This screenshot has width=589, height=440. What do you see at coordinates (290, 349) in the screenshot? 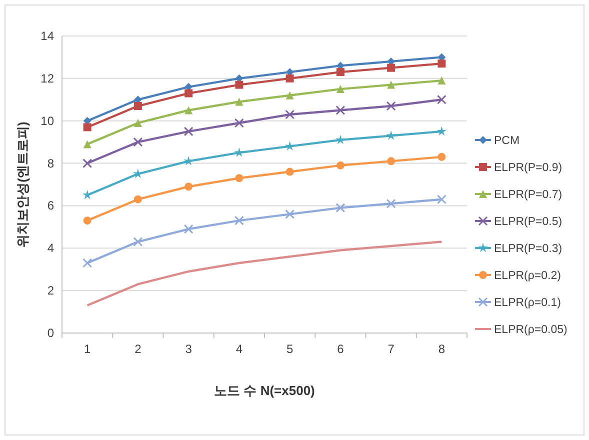
I see `x-tick-label: 5` at bounding box center [290, 349].